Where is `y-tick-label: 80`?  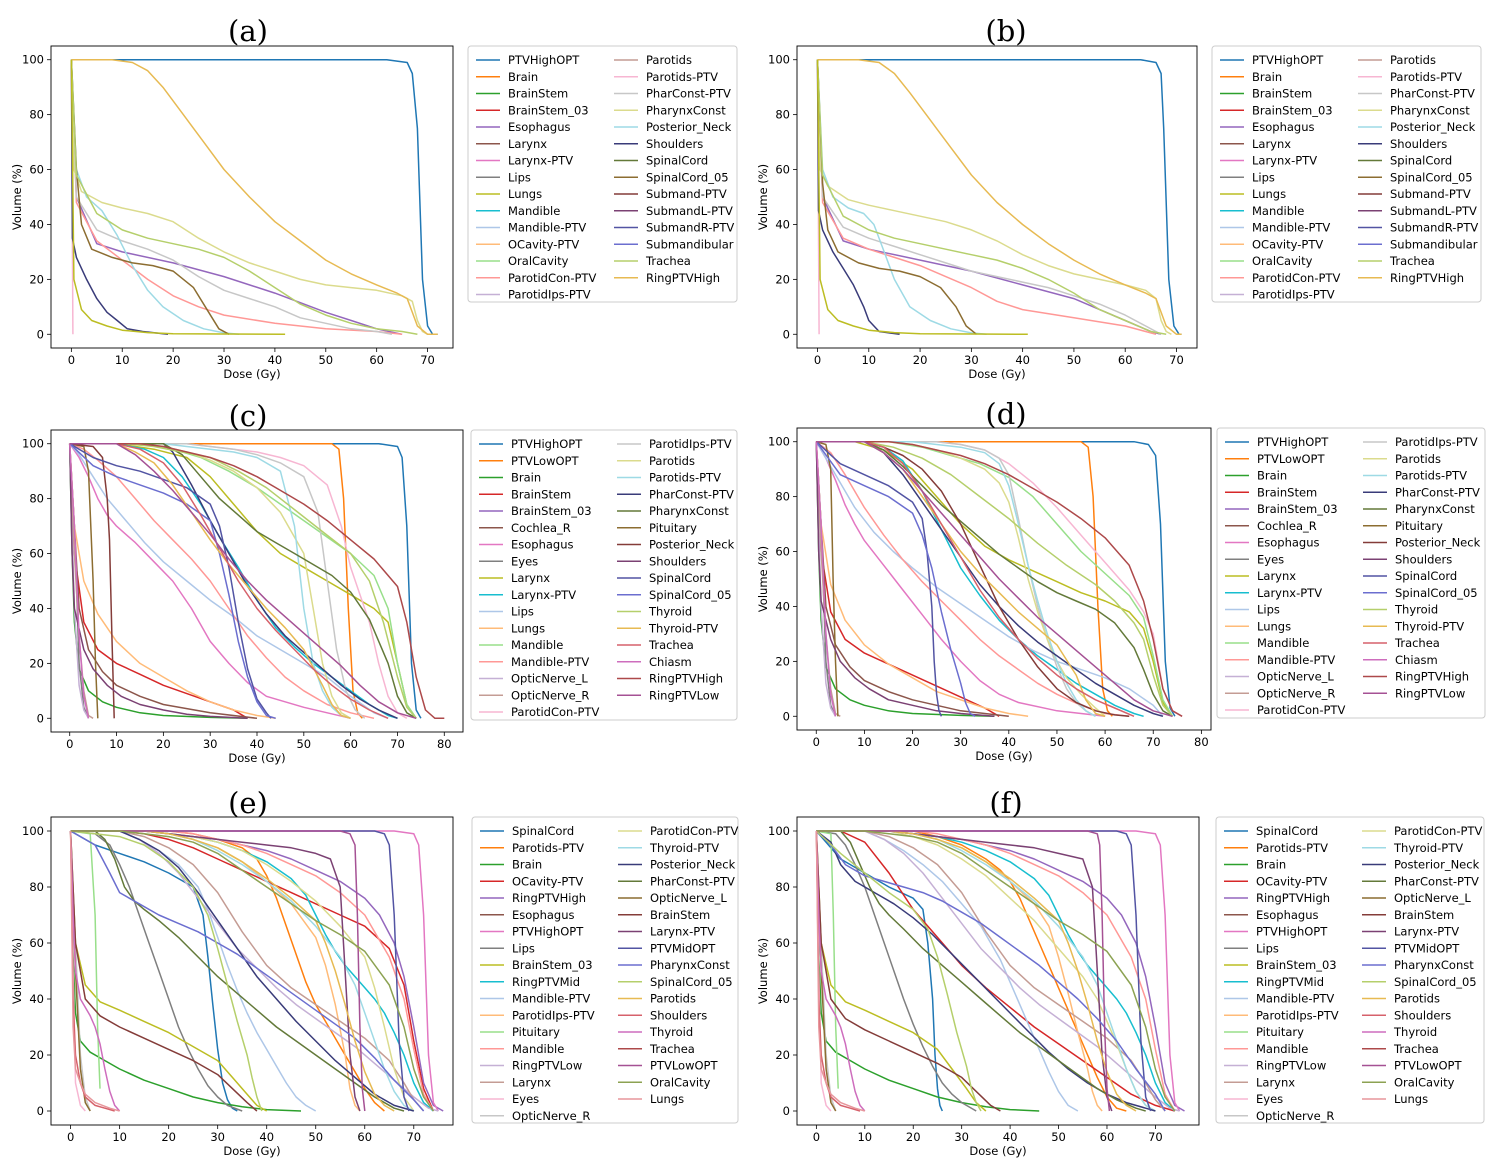
y-tick-label: 80 is located at coordinates (36, 115).